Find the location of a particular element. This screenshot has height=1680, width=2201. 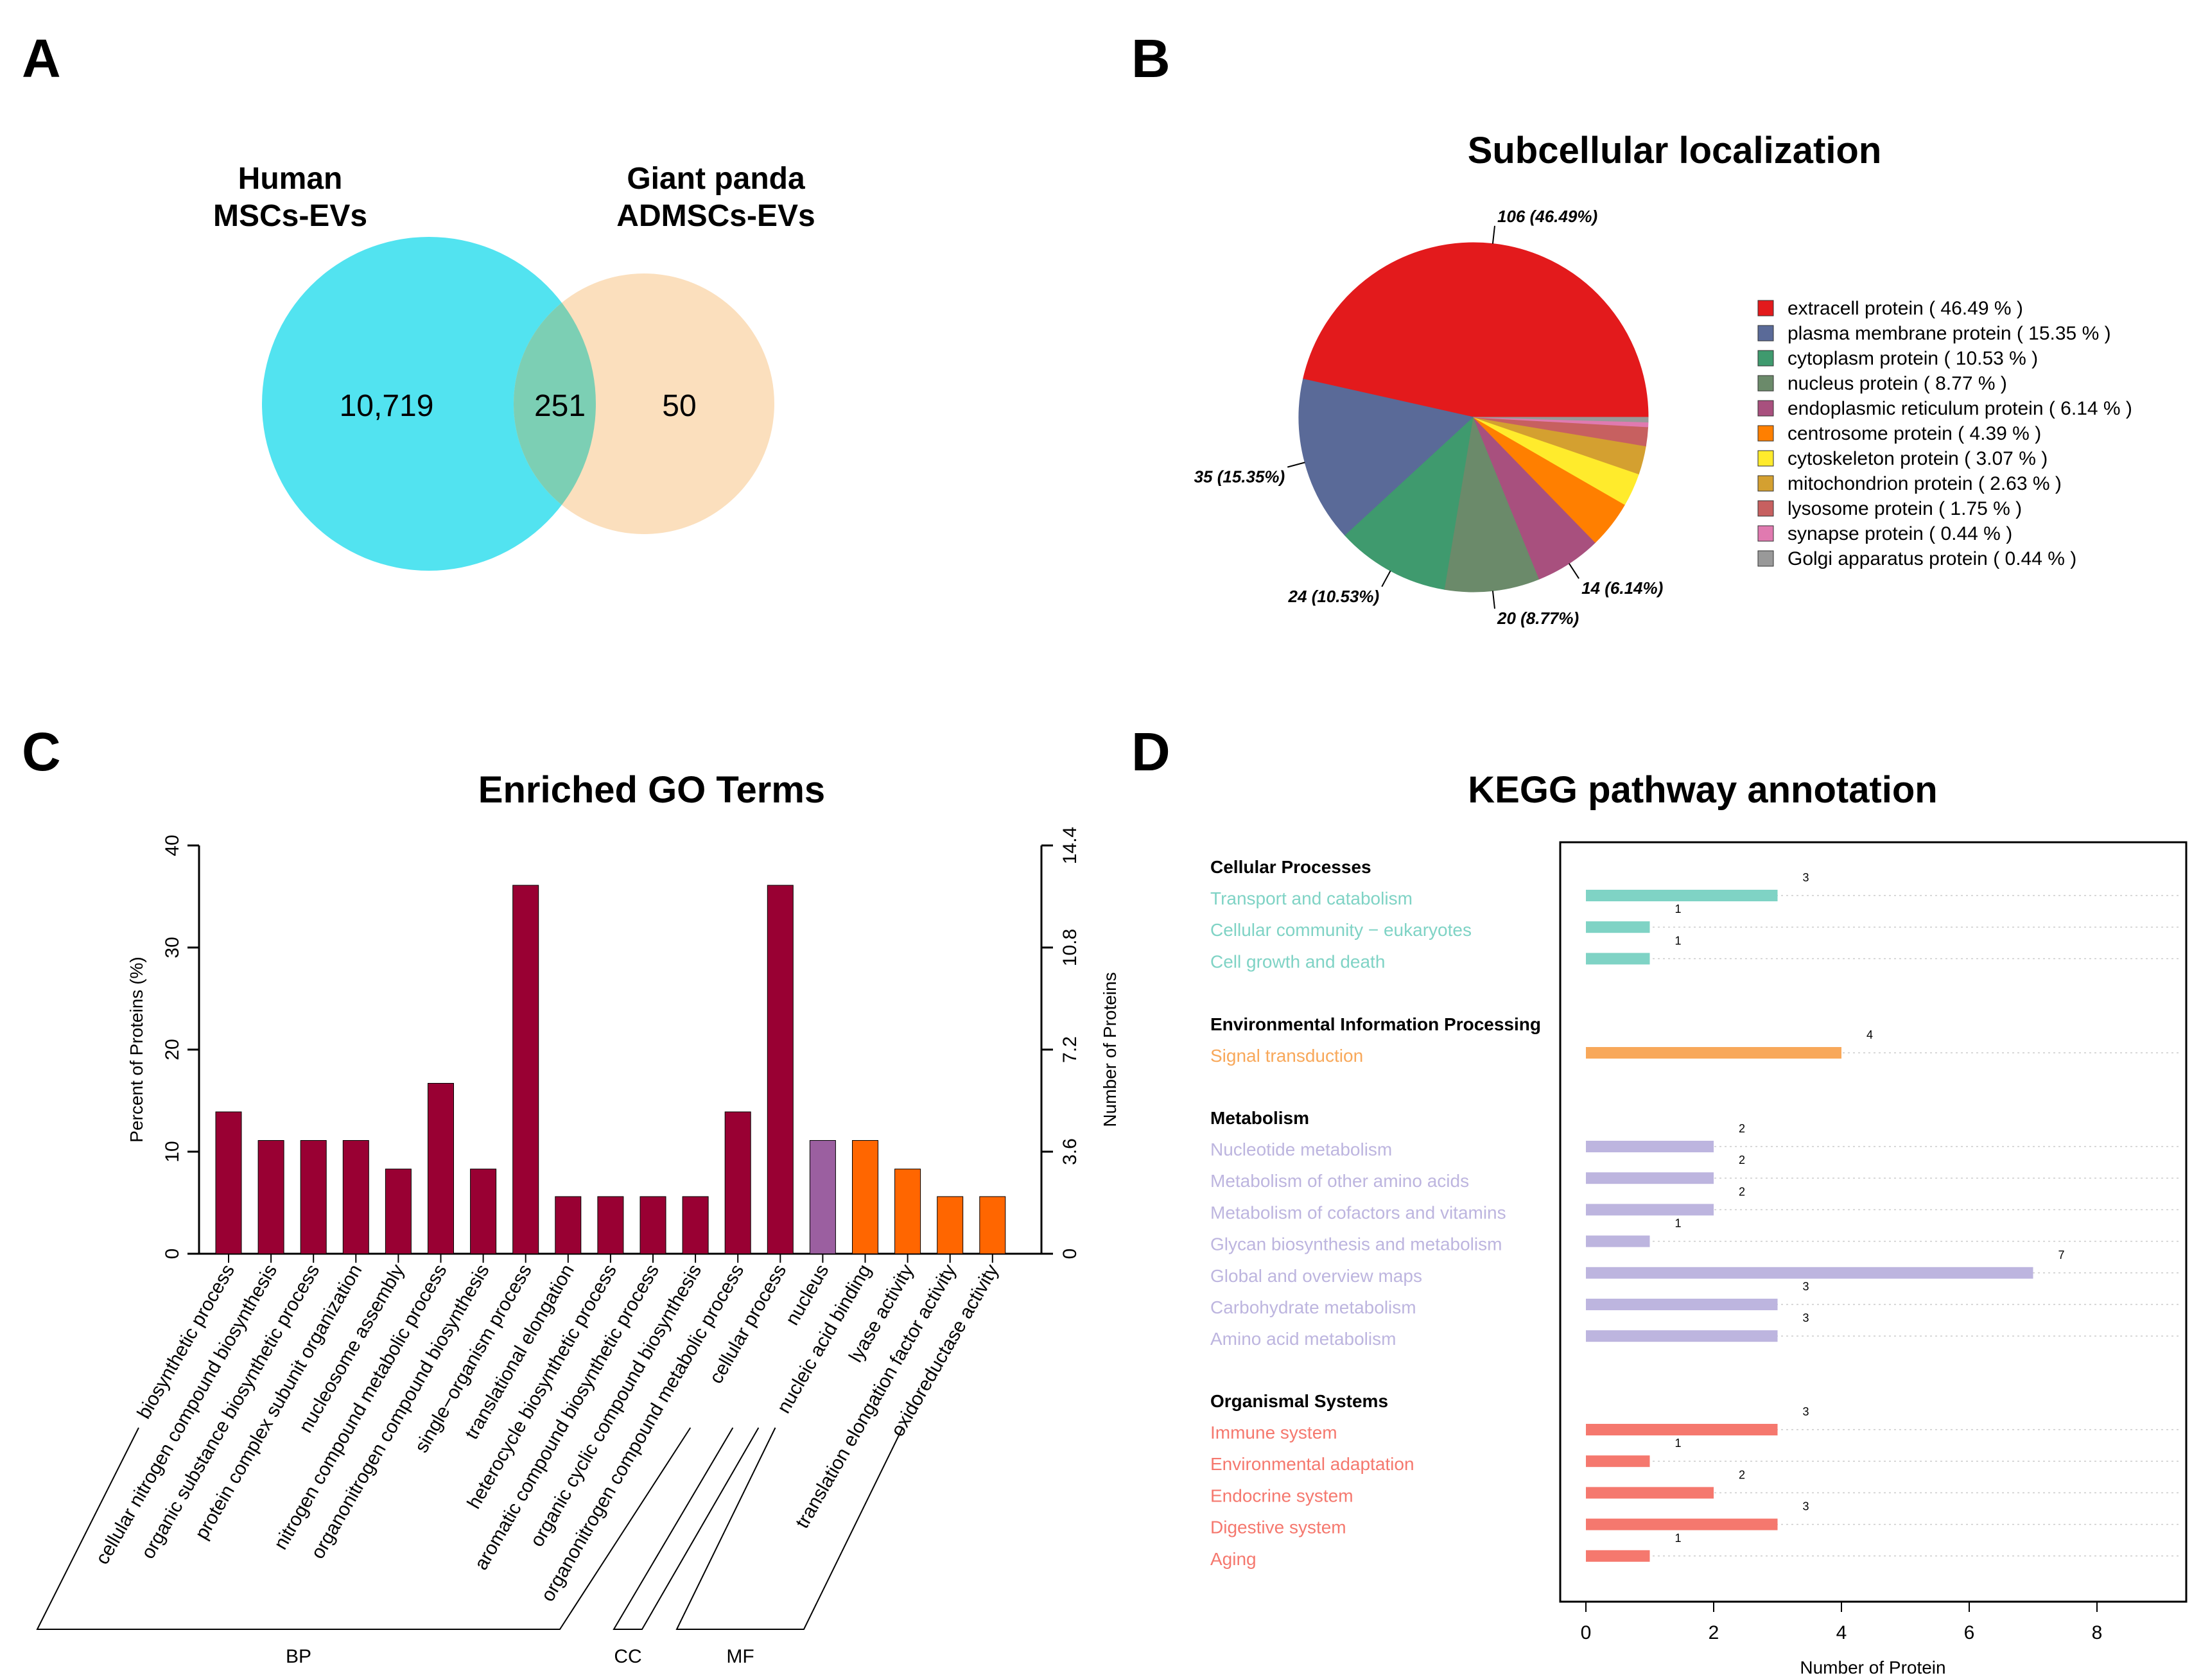

kegg-bar-metabolism-of-other-amino-acids is located at coordinates (1650, 1178).